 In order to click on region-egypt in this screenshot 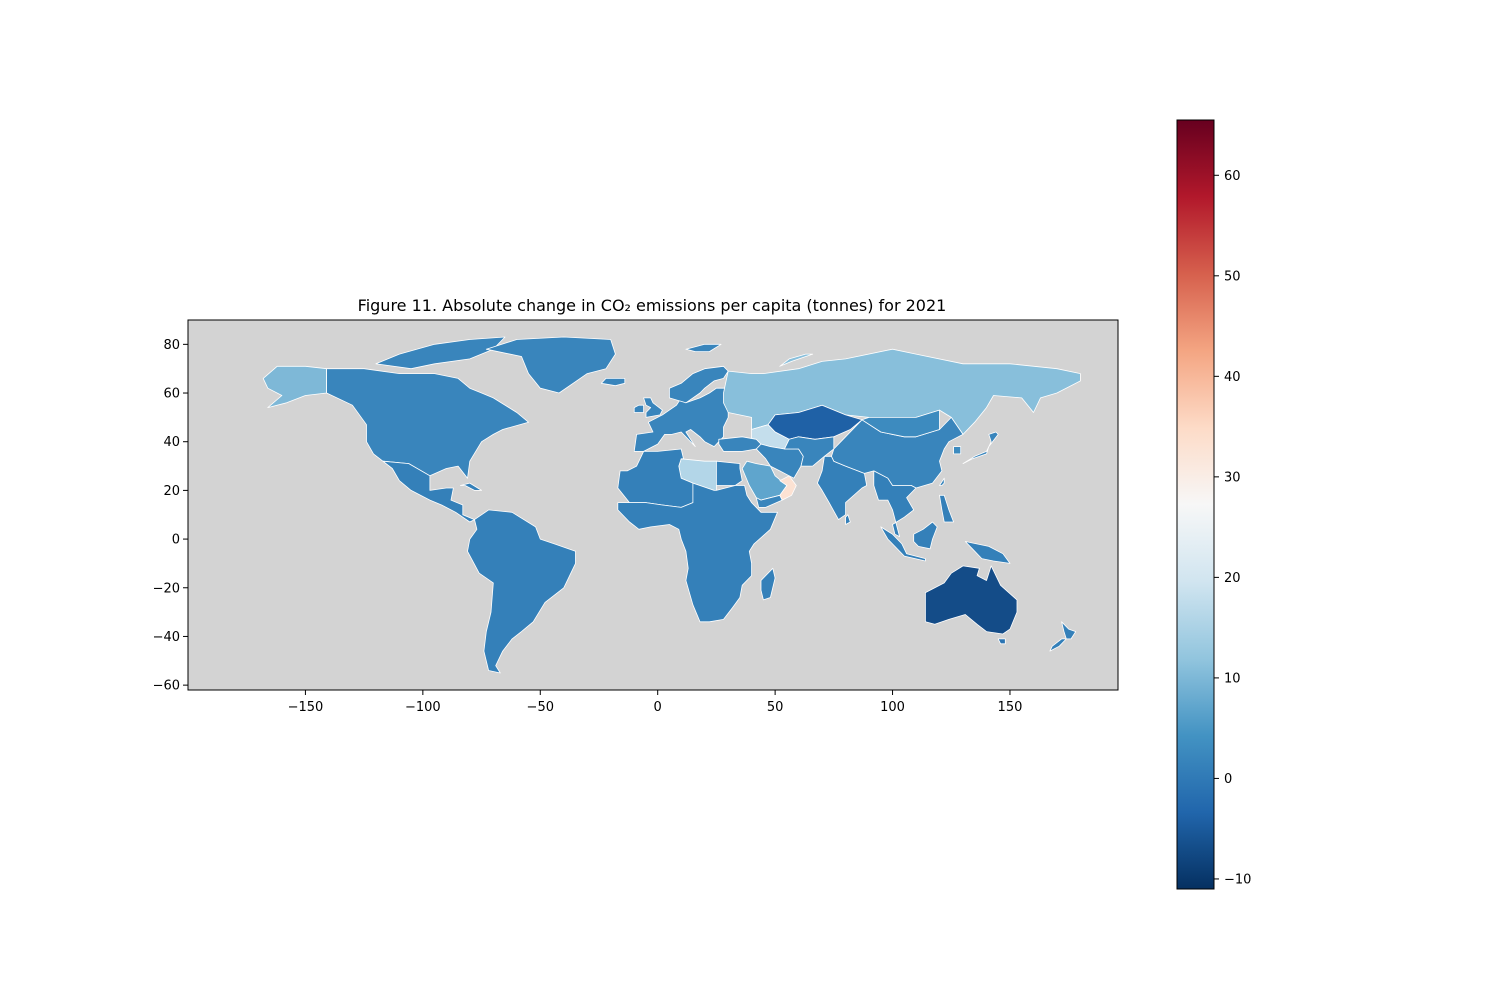, I will do `click(729, 473)`.